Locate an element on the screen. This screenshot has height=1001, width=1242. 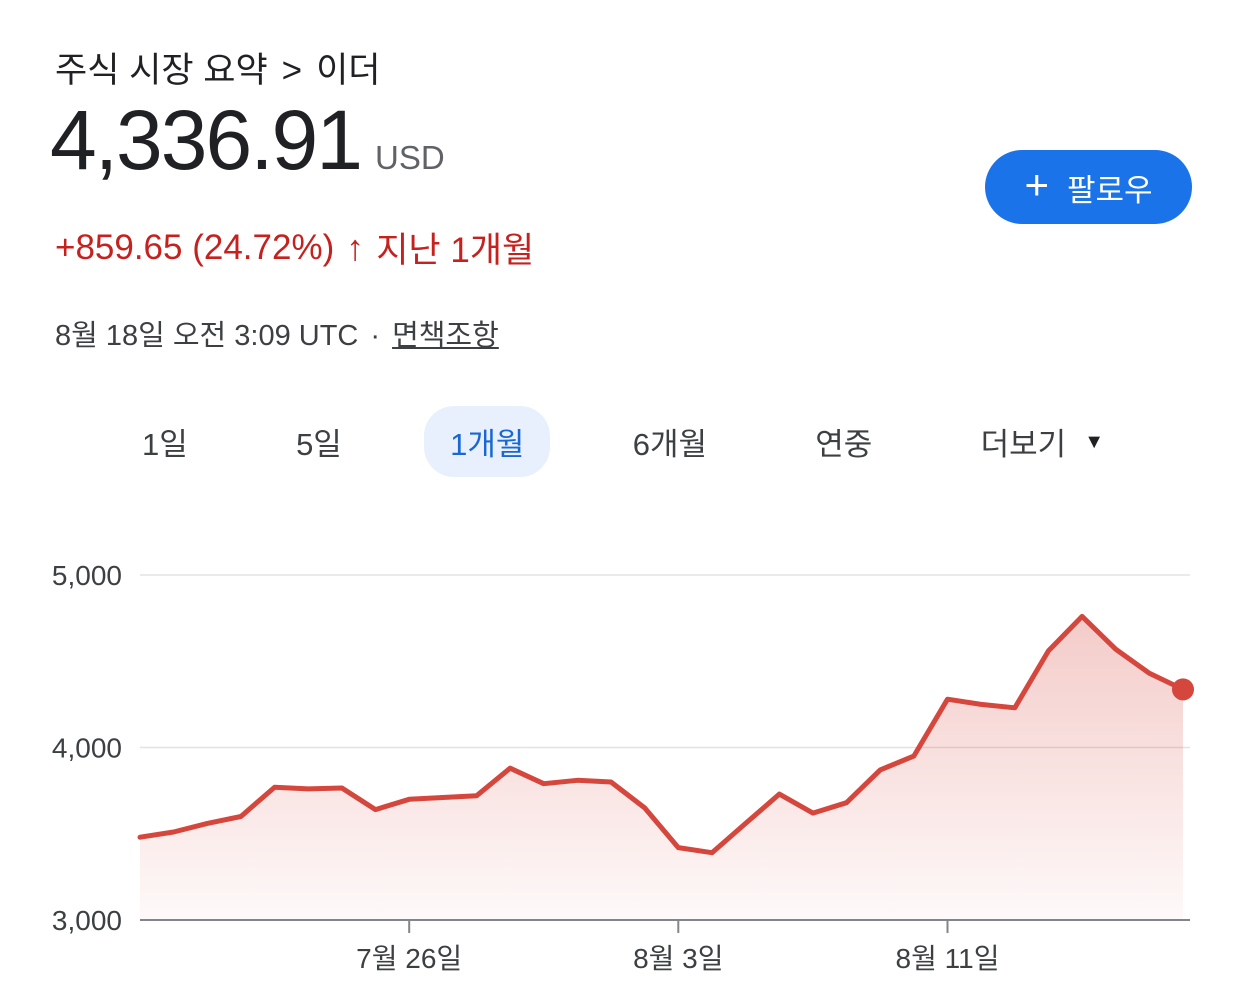
x-tick-label: 7월 26일 is located at coordinates (409, 958).